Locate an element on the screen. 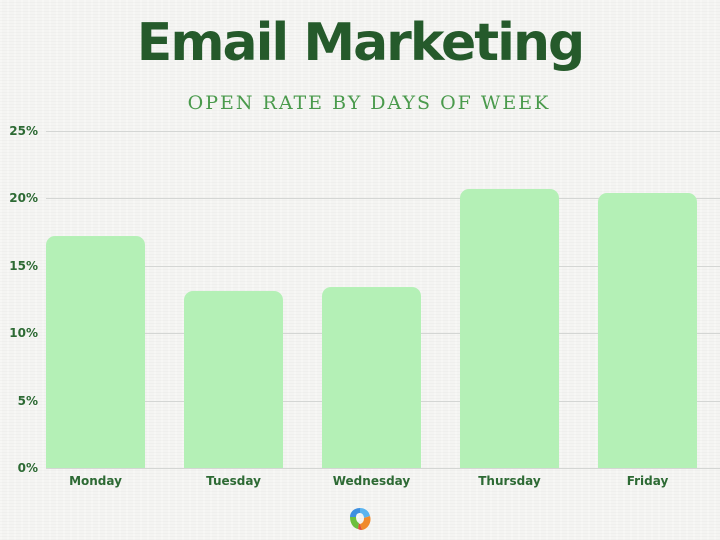  bar-monday is located at coordinates (95, 352).